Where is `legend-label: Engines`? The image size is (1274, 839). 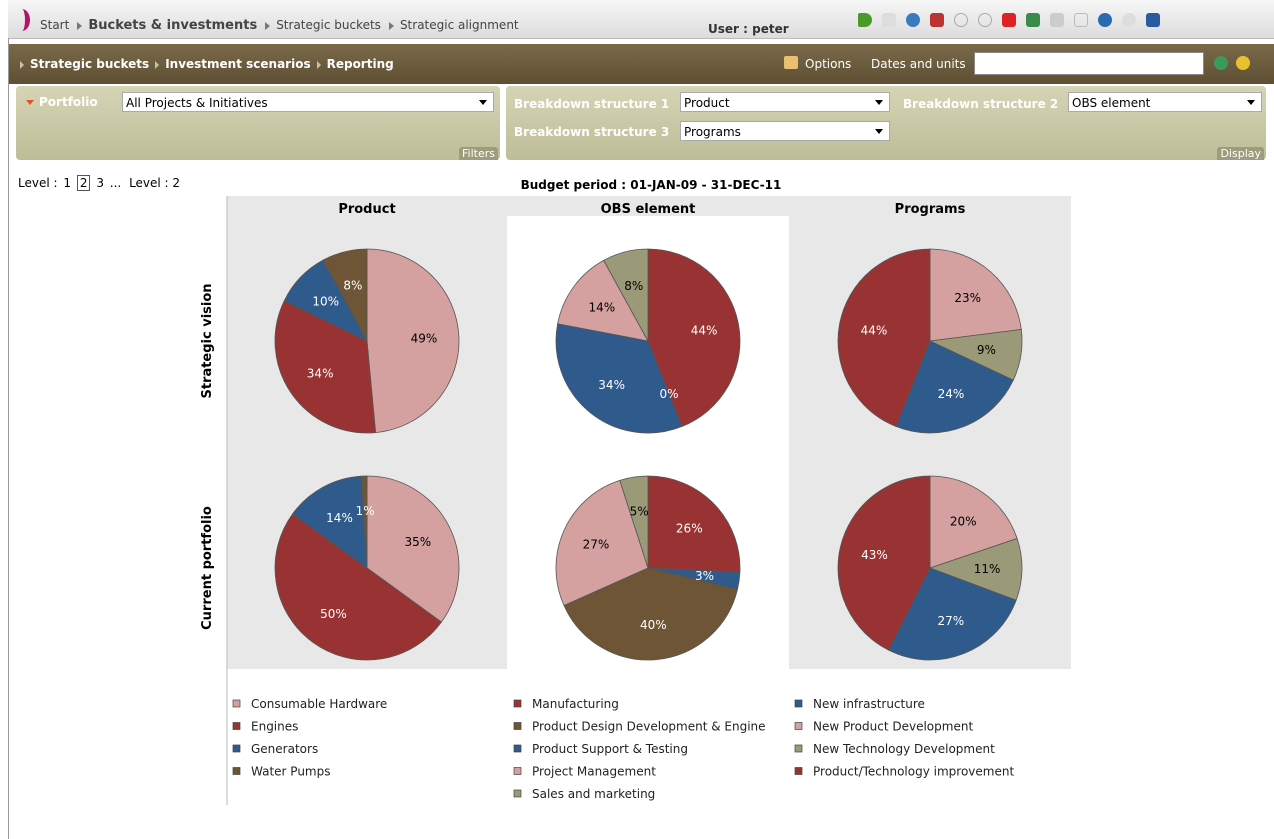
legend-label: Engines is located at coordinates (274, 727).